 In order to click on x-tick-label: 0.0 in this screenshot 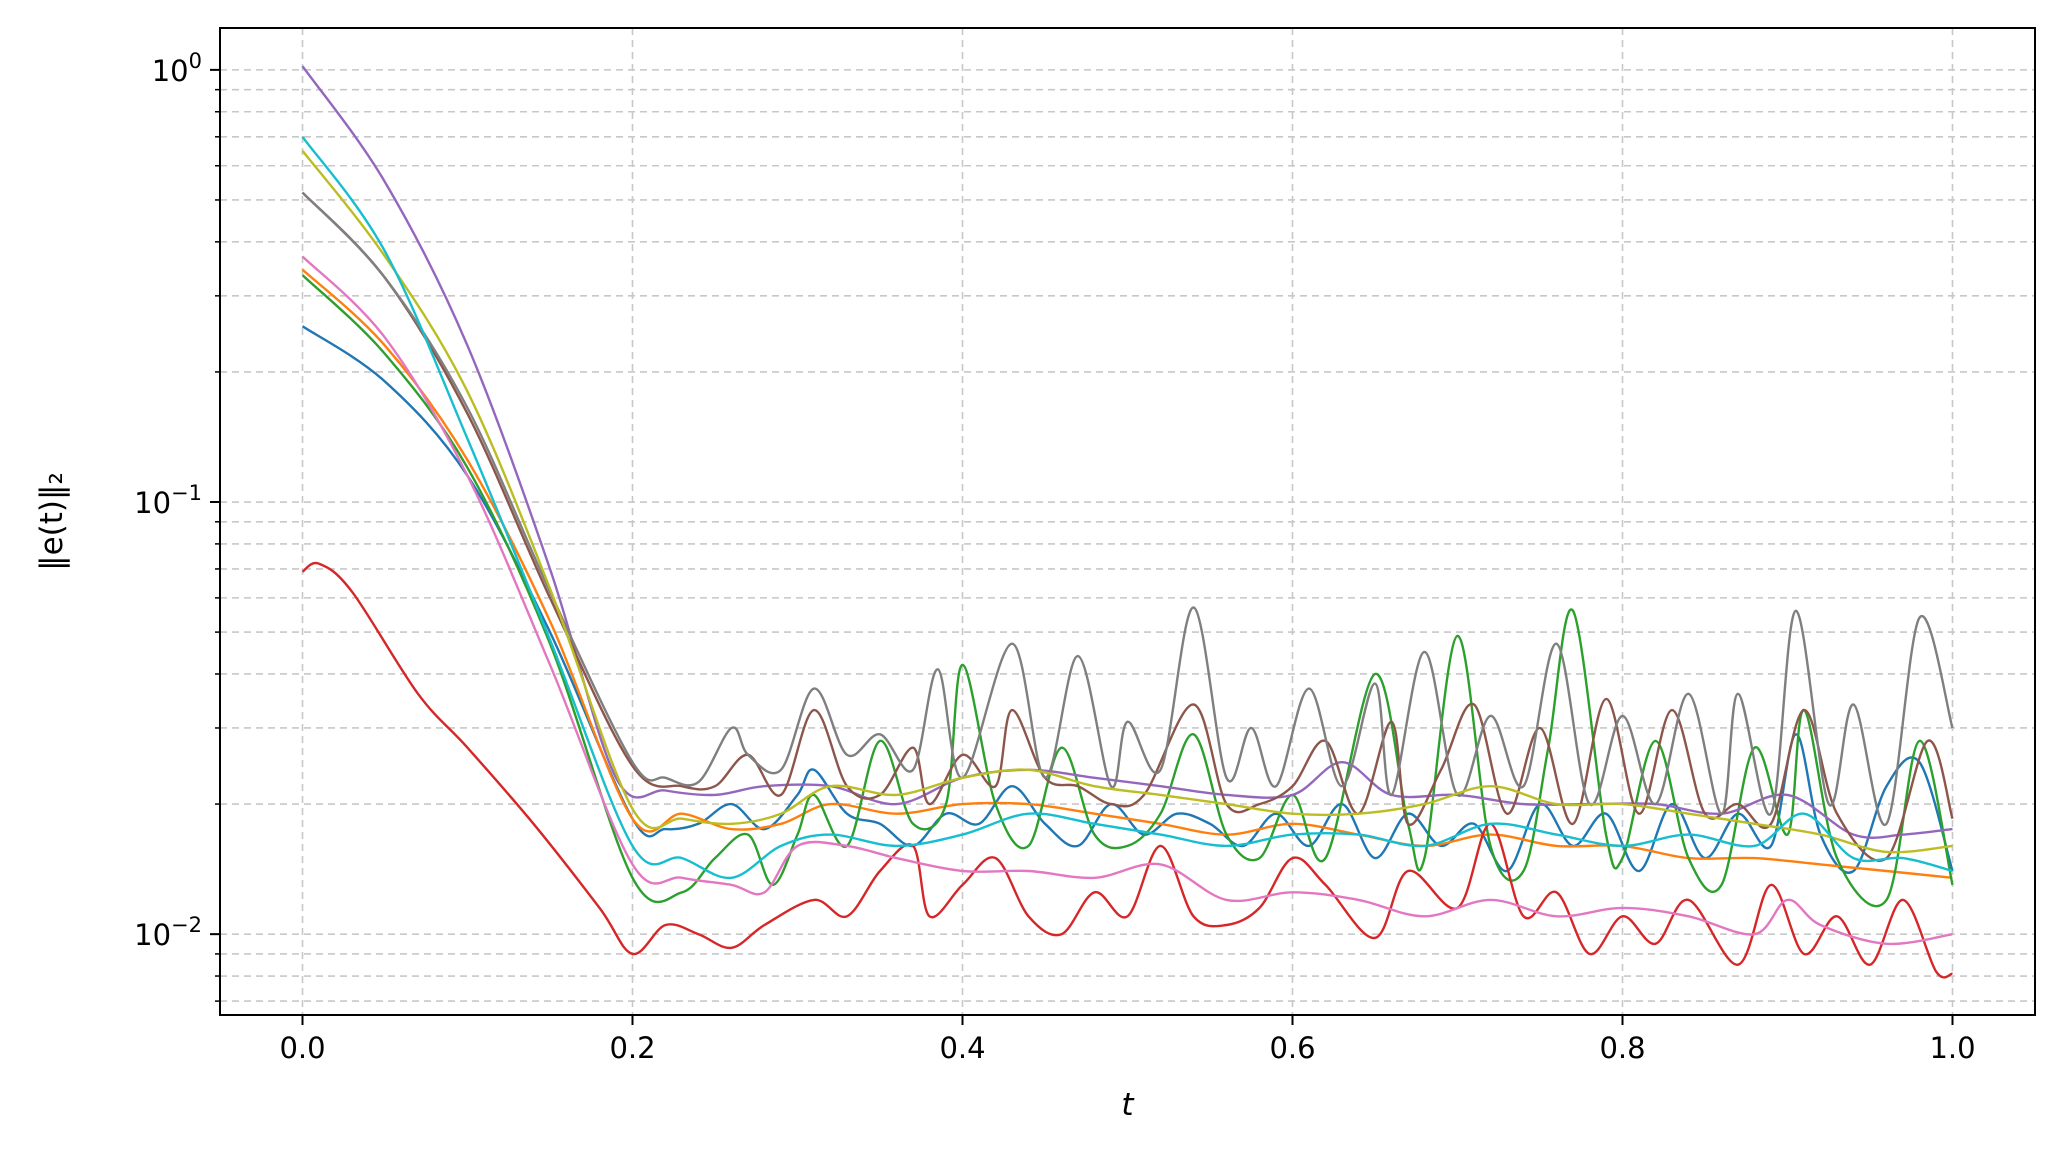, I will do `click(302, 1048)`.